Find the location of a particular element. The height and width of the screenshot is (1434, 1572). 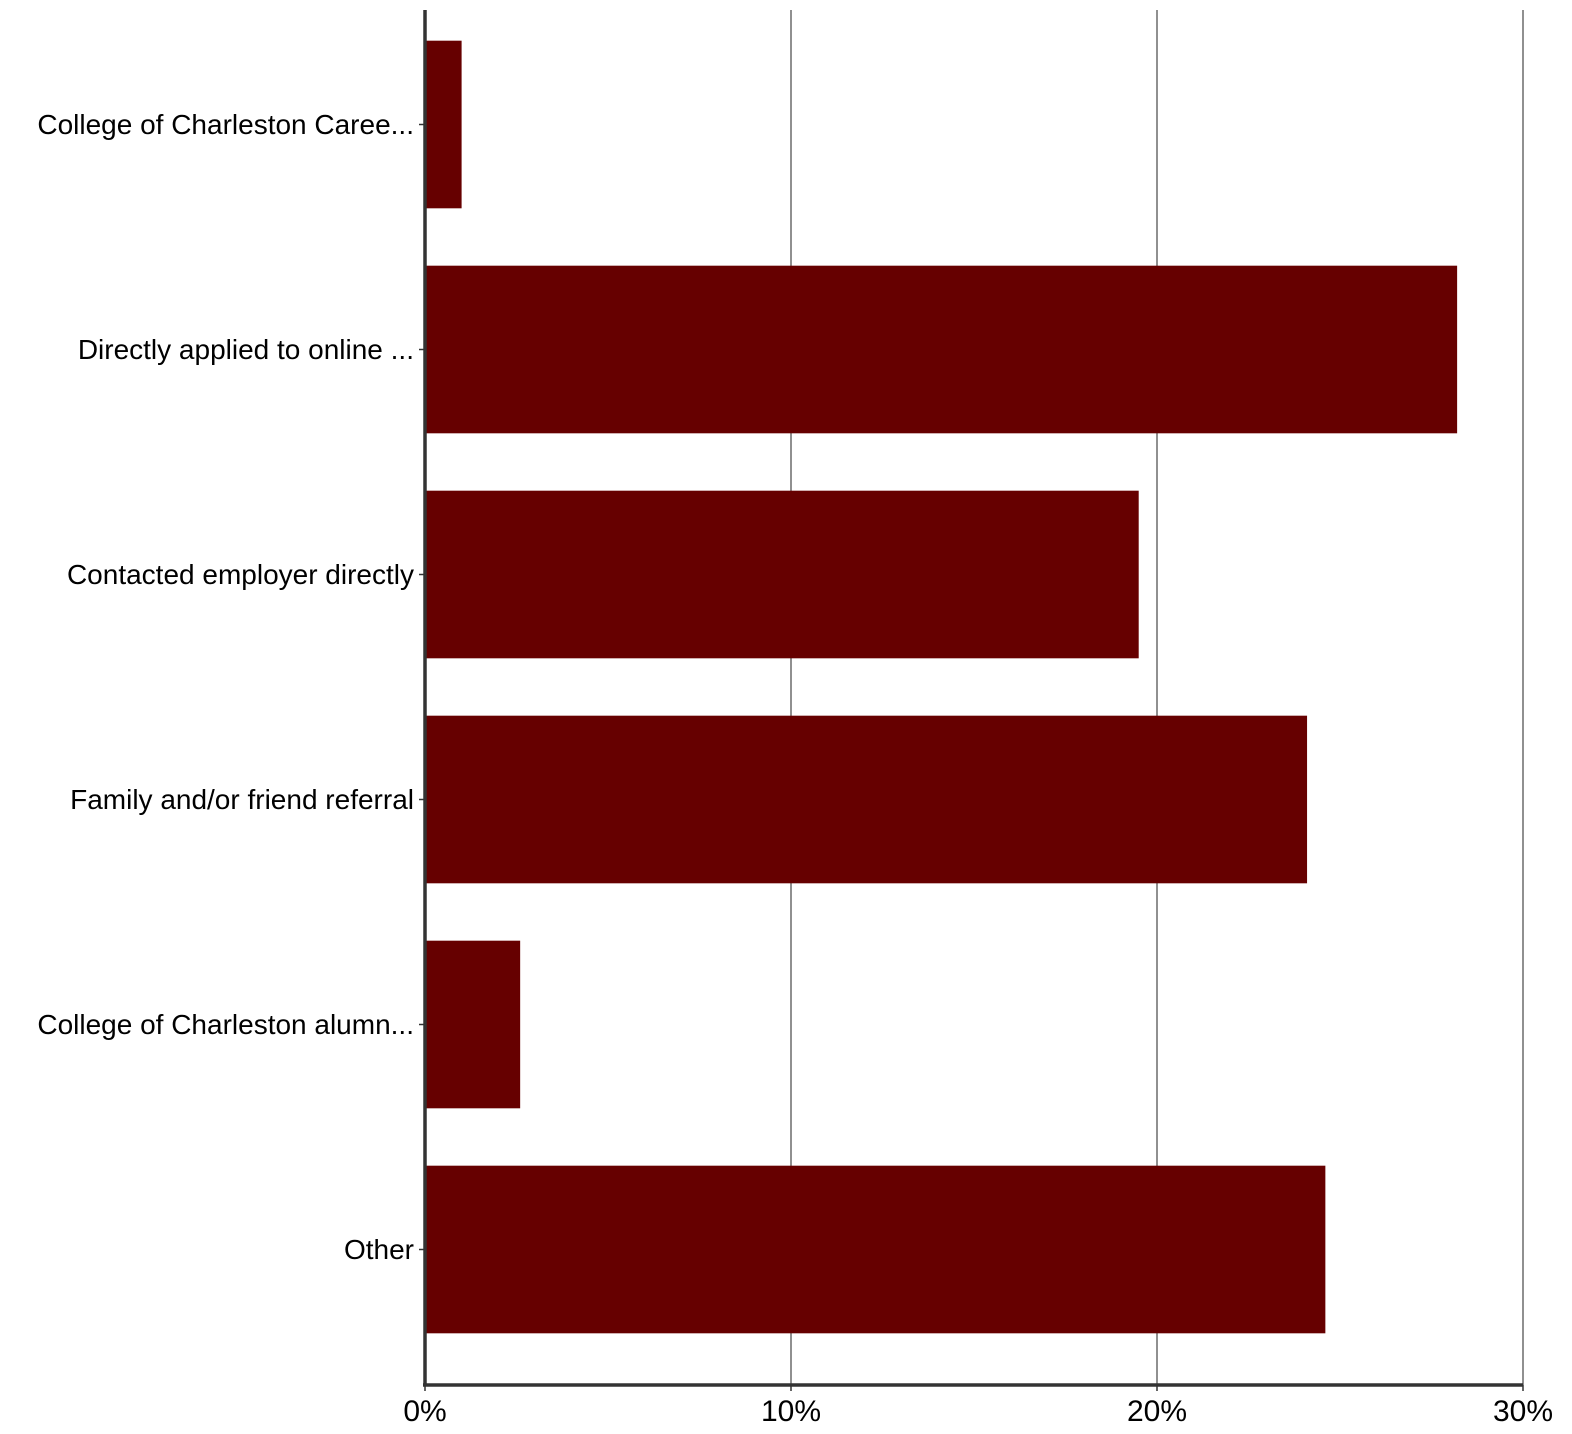

x-tick-labels: 0% 10% 20% 30% is located at coordinates (978, 1411).